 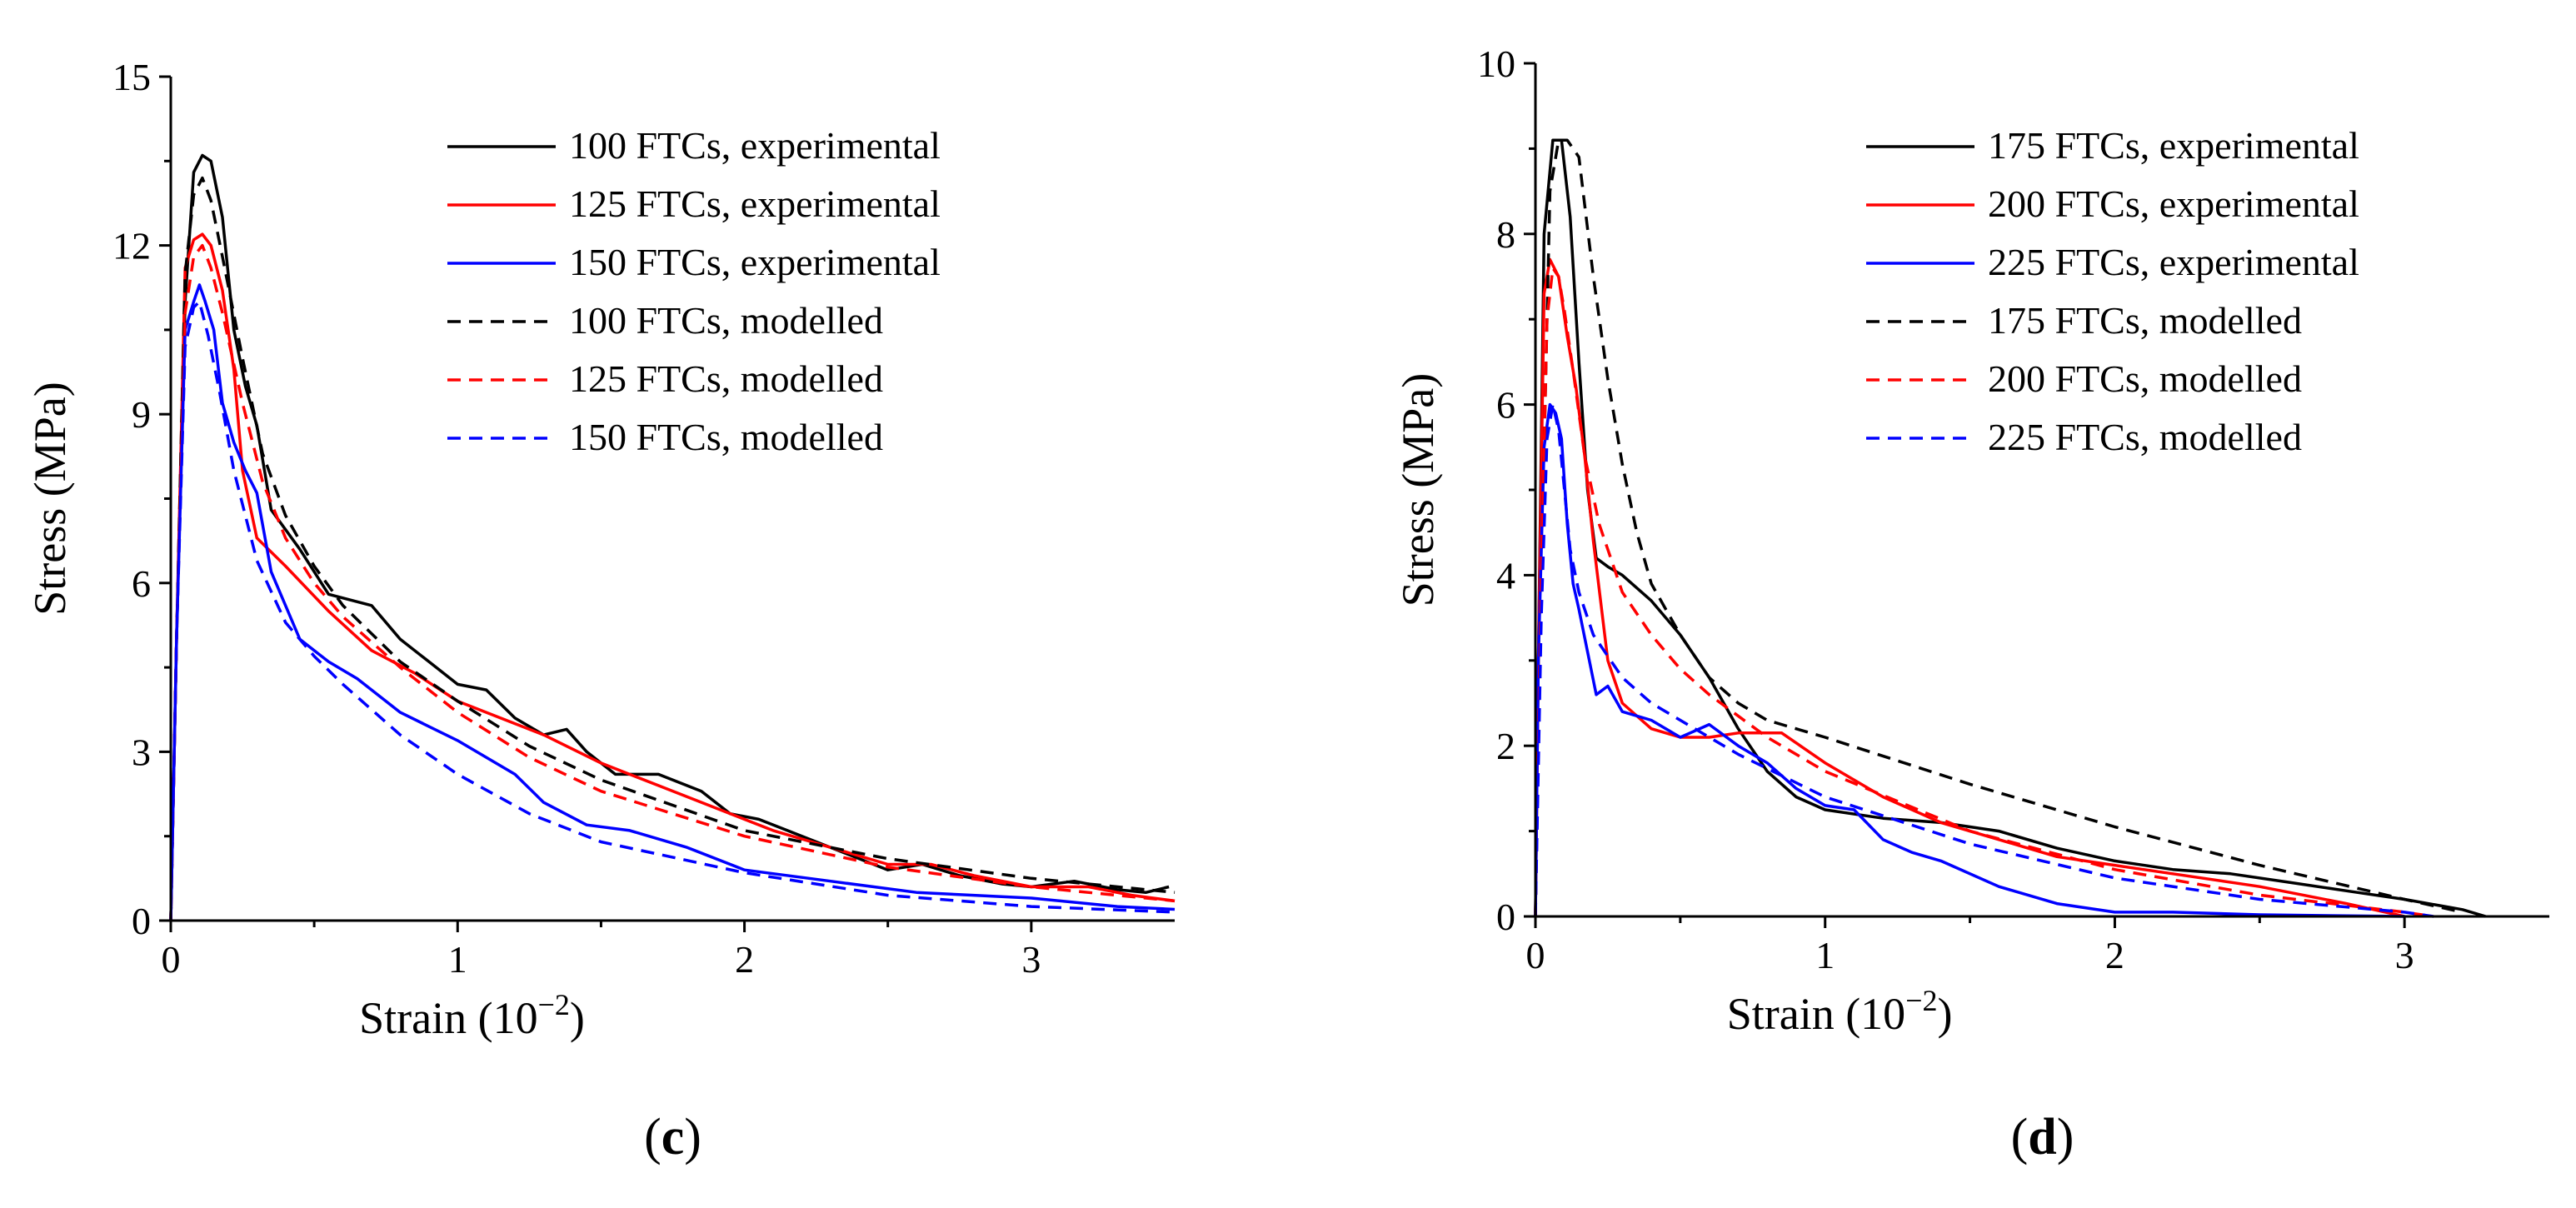 What do you see at coordinates (2145, 437) in the screenshot?
I see `legend-label: 225 FTCs, modelled` at bounding box center [2145, 437].